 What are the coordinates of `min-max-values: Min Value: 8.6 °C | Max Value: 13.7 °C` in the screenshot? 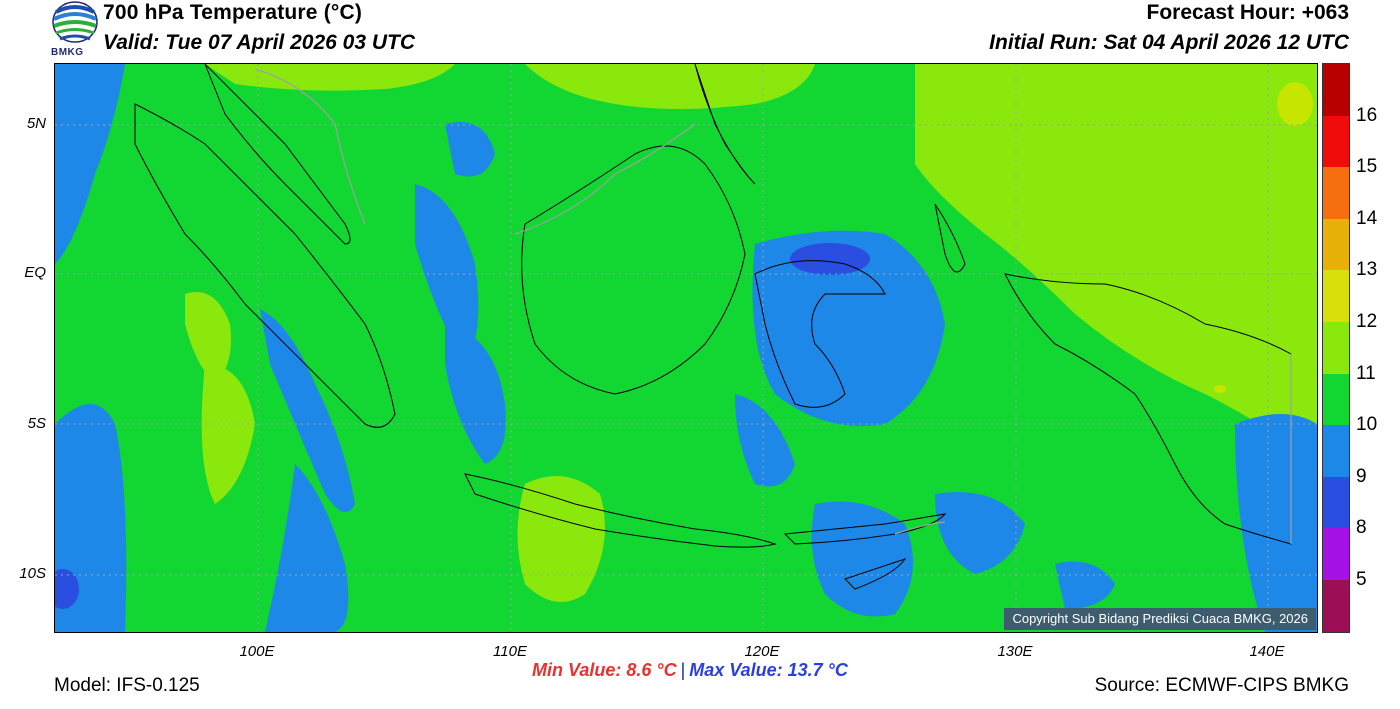 It's located at (690, 670).